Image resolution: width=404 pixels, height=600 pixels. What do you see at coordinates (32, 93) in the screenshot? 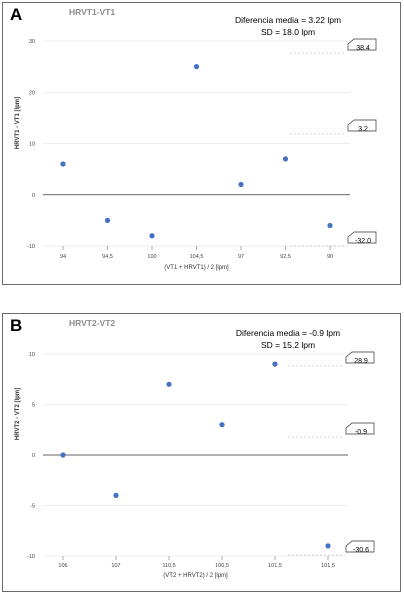
I see `y-tick-label: 20` at bounding box center [32, 93].